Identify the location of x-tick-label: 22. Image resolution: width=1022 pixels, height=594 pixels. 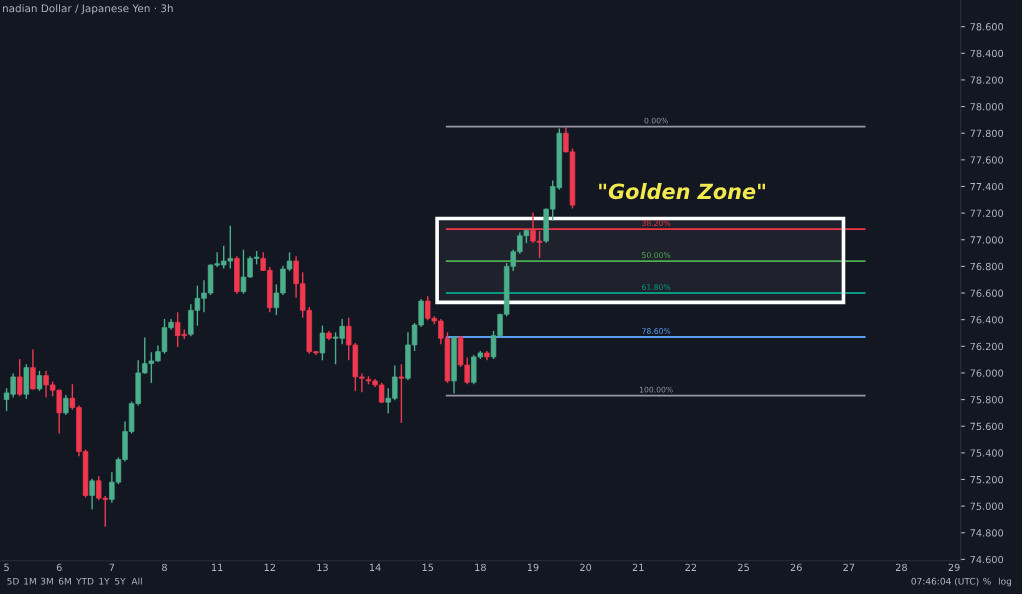
(691, 567).